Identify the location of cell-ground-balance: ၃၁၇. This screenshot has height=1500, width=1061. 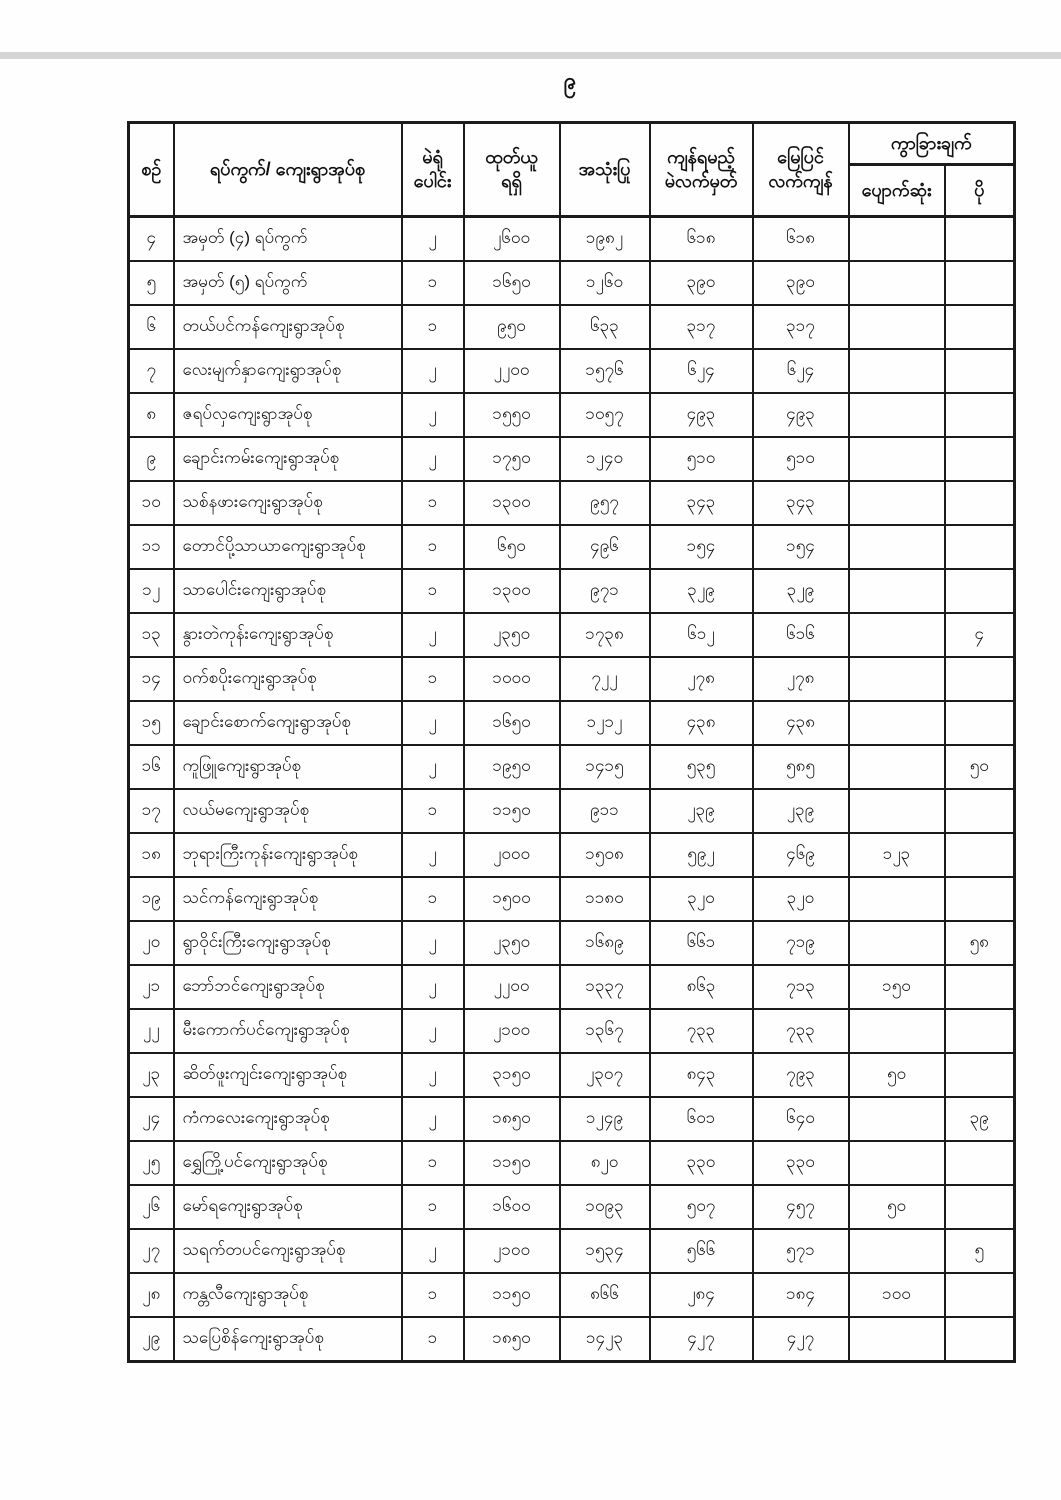
(800, 327).